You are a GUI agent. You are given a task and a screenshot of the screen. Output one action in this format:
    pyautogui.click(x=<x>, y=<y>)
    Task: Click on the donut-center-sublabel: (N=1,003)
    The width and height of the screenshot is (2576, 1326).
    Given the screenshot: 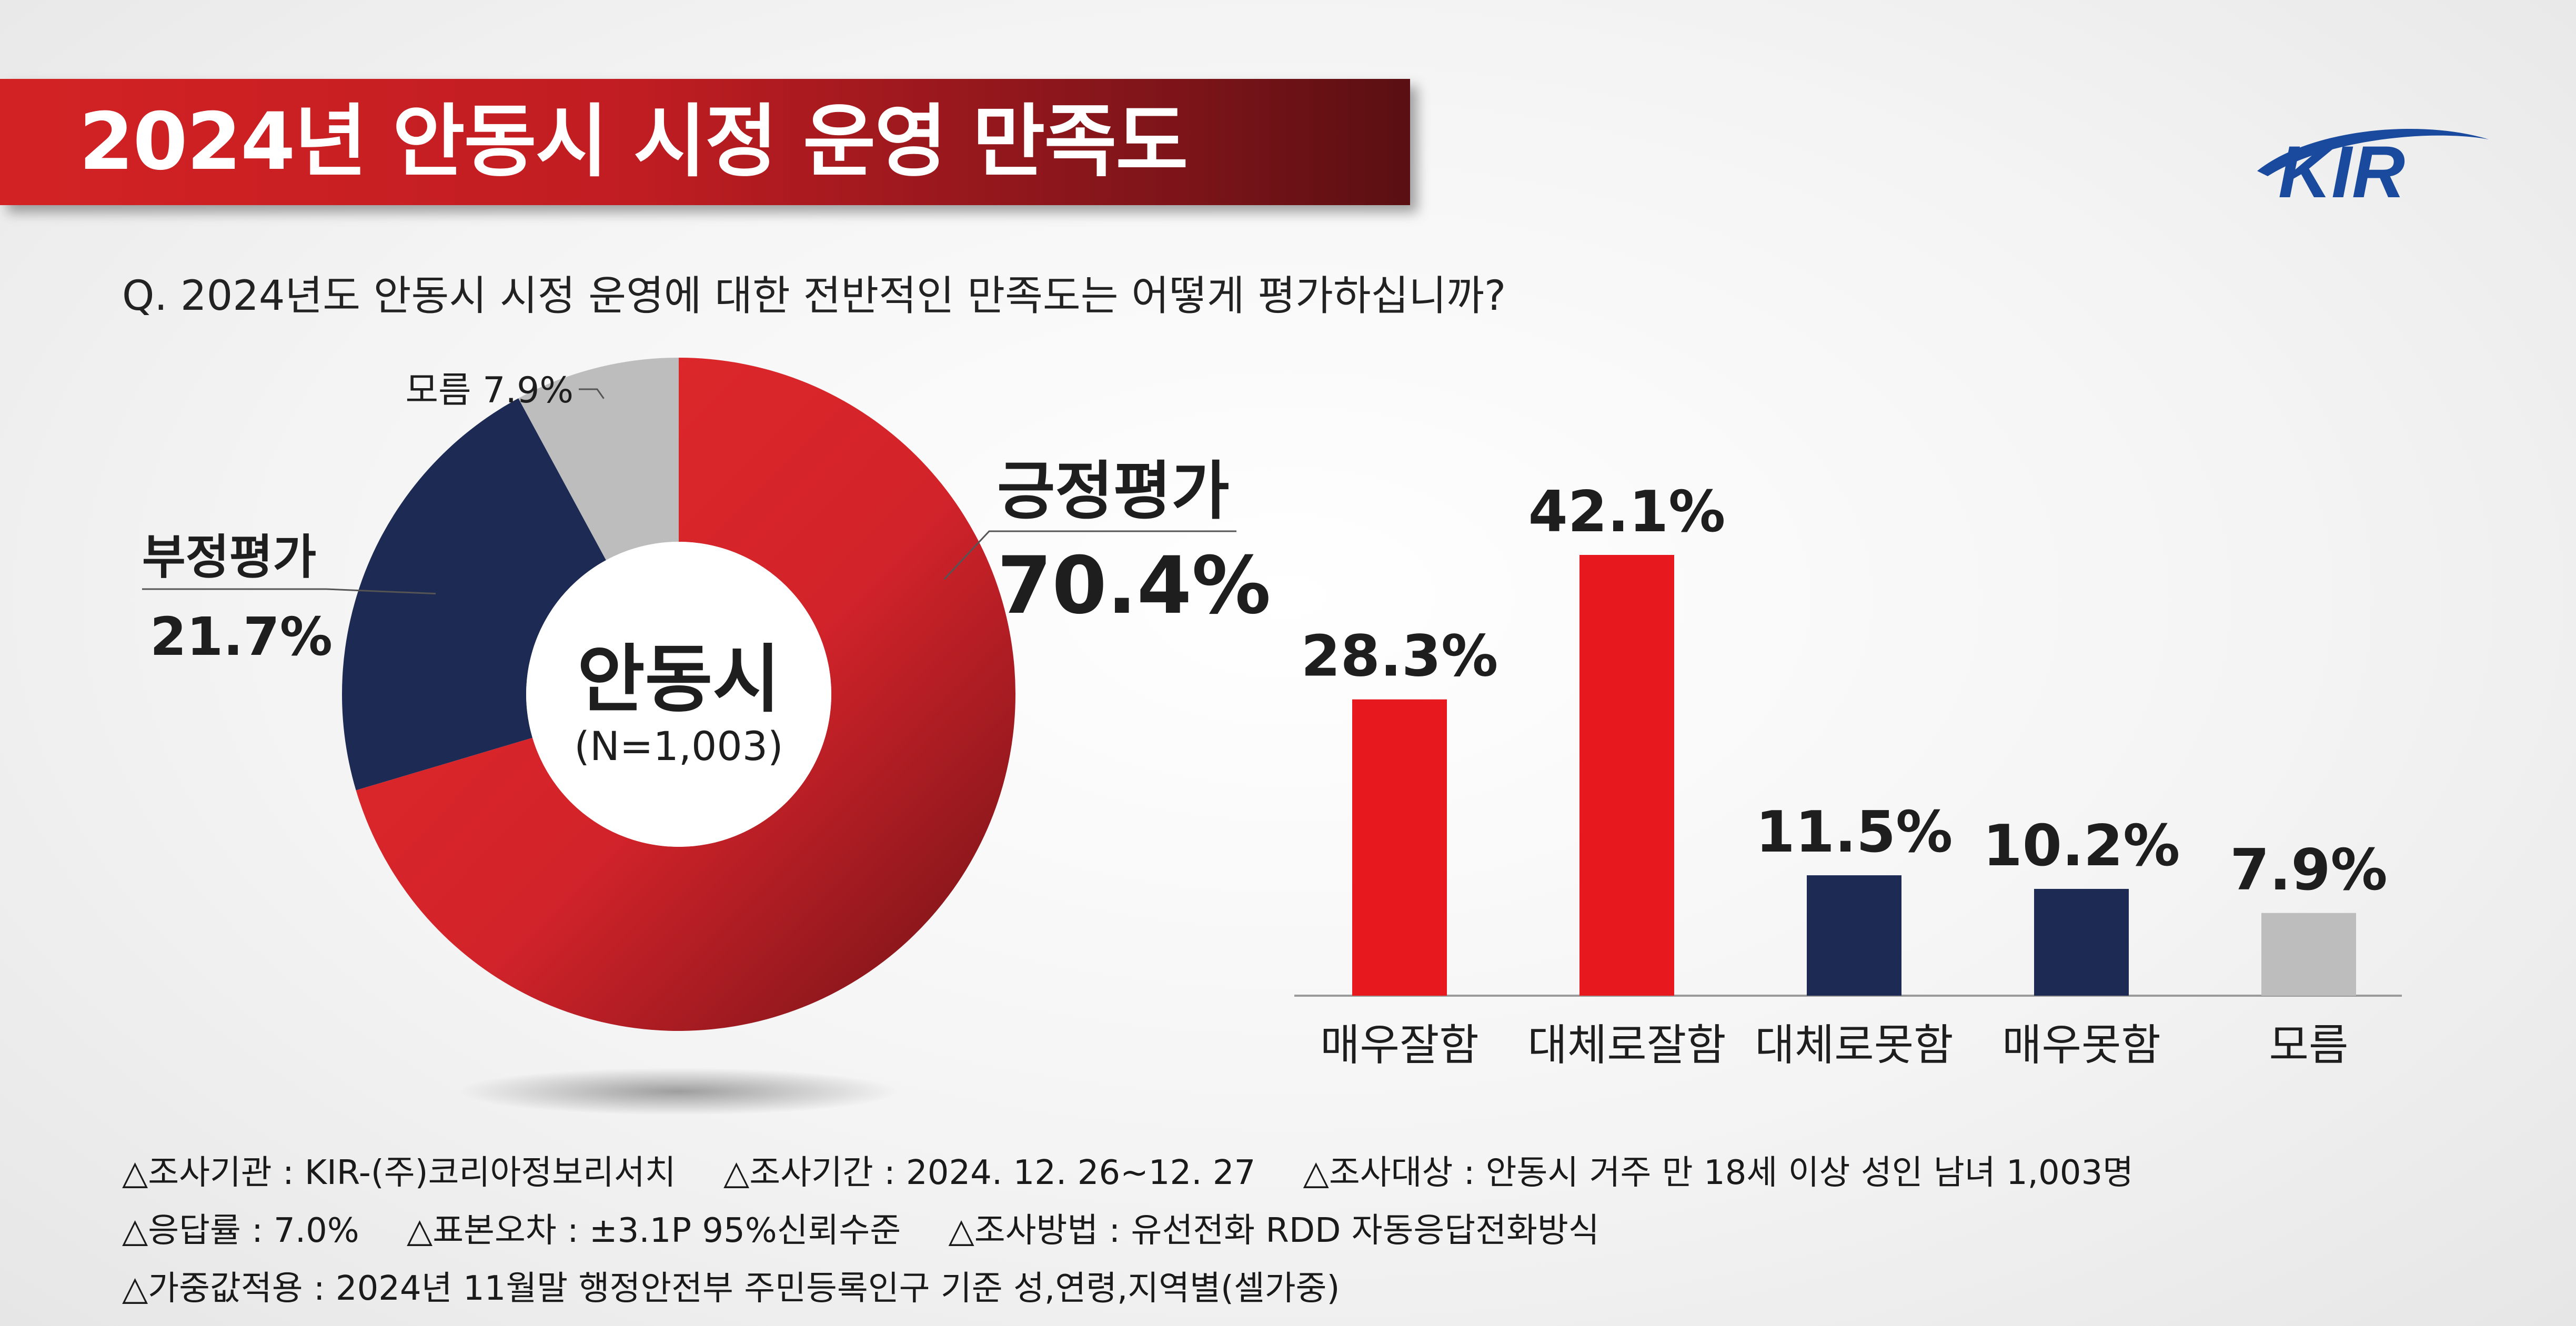 What is the action you would take?
    pyautogui.click(x=679, y=746)
    